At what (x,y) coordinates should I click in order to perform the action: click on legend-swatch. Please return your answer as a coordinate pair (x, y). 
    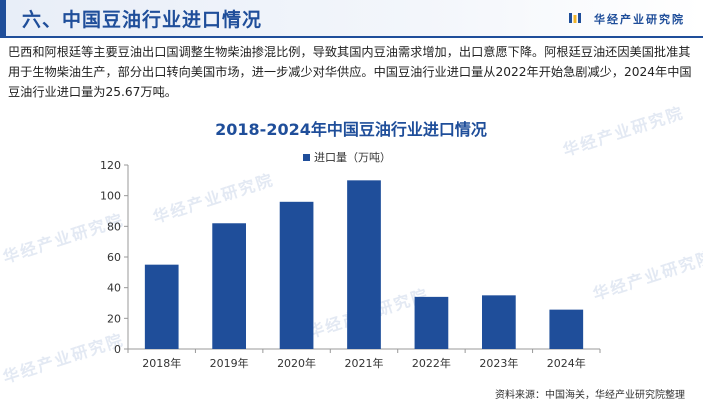
    Looking at the image, I should click on (306, 157).